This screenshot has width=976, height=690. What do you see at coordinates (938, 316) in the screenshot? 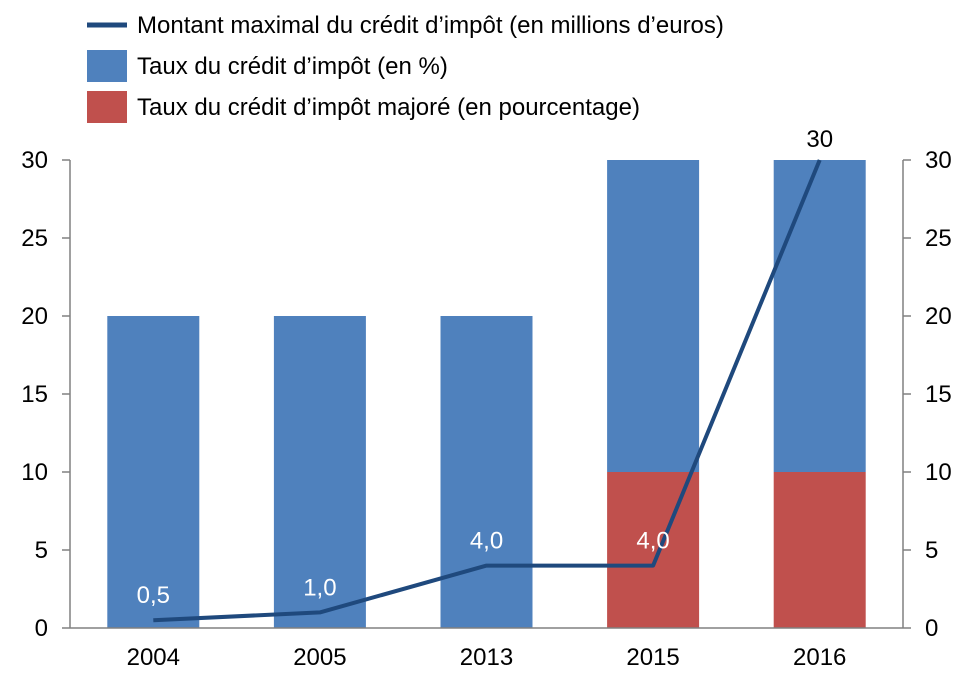
I see `y-tick-label-right: 20` at bounding box center [938, 316].